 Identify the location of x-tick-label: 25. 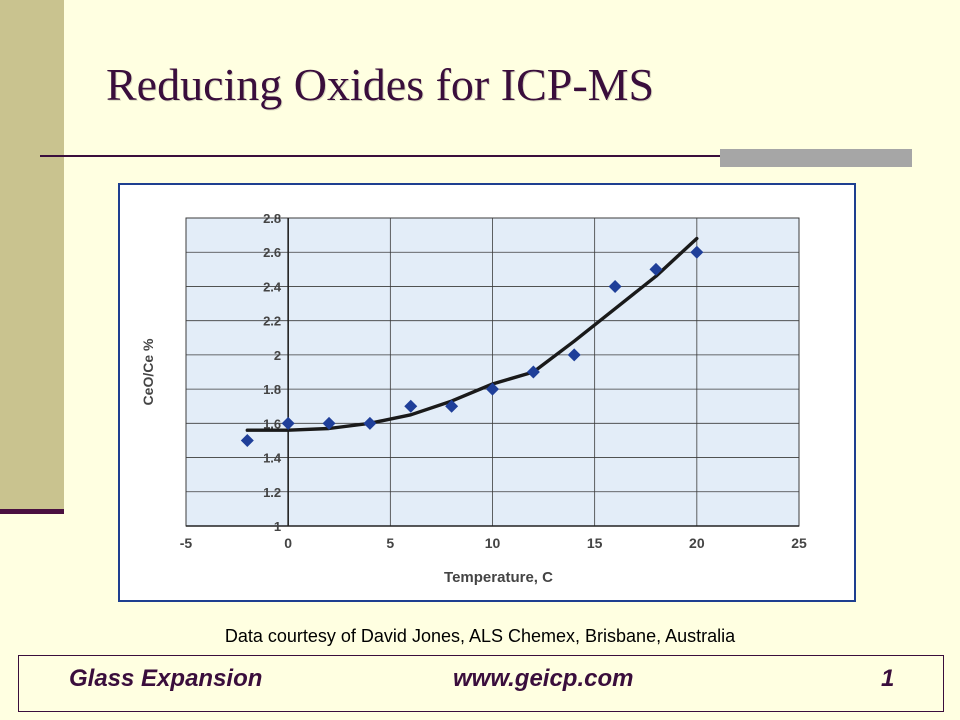
(799, 543).